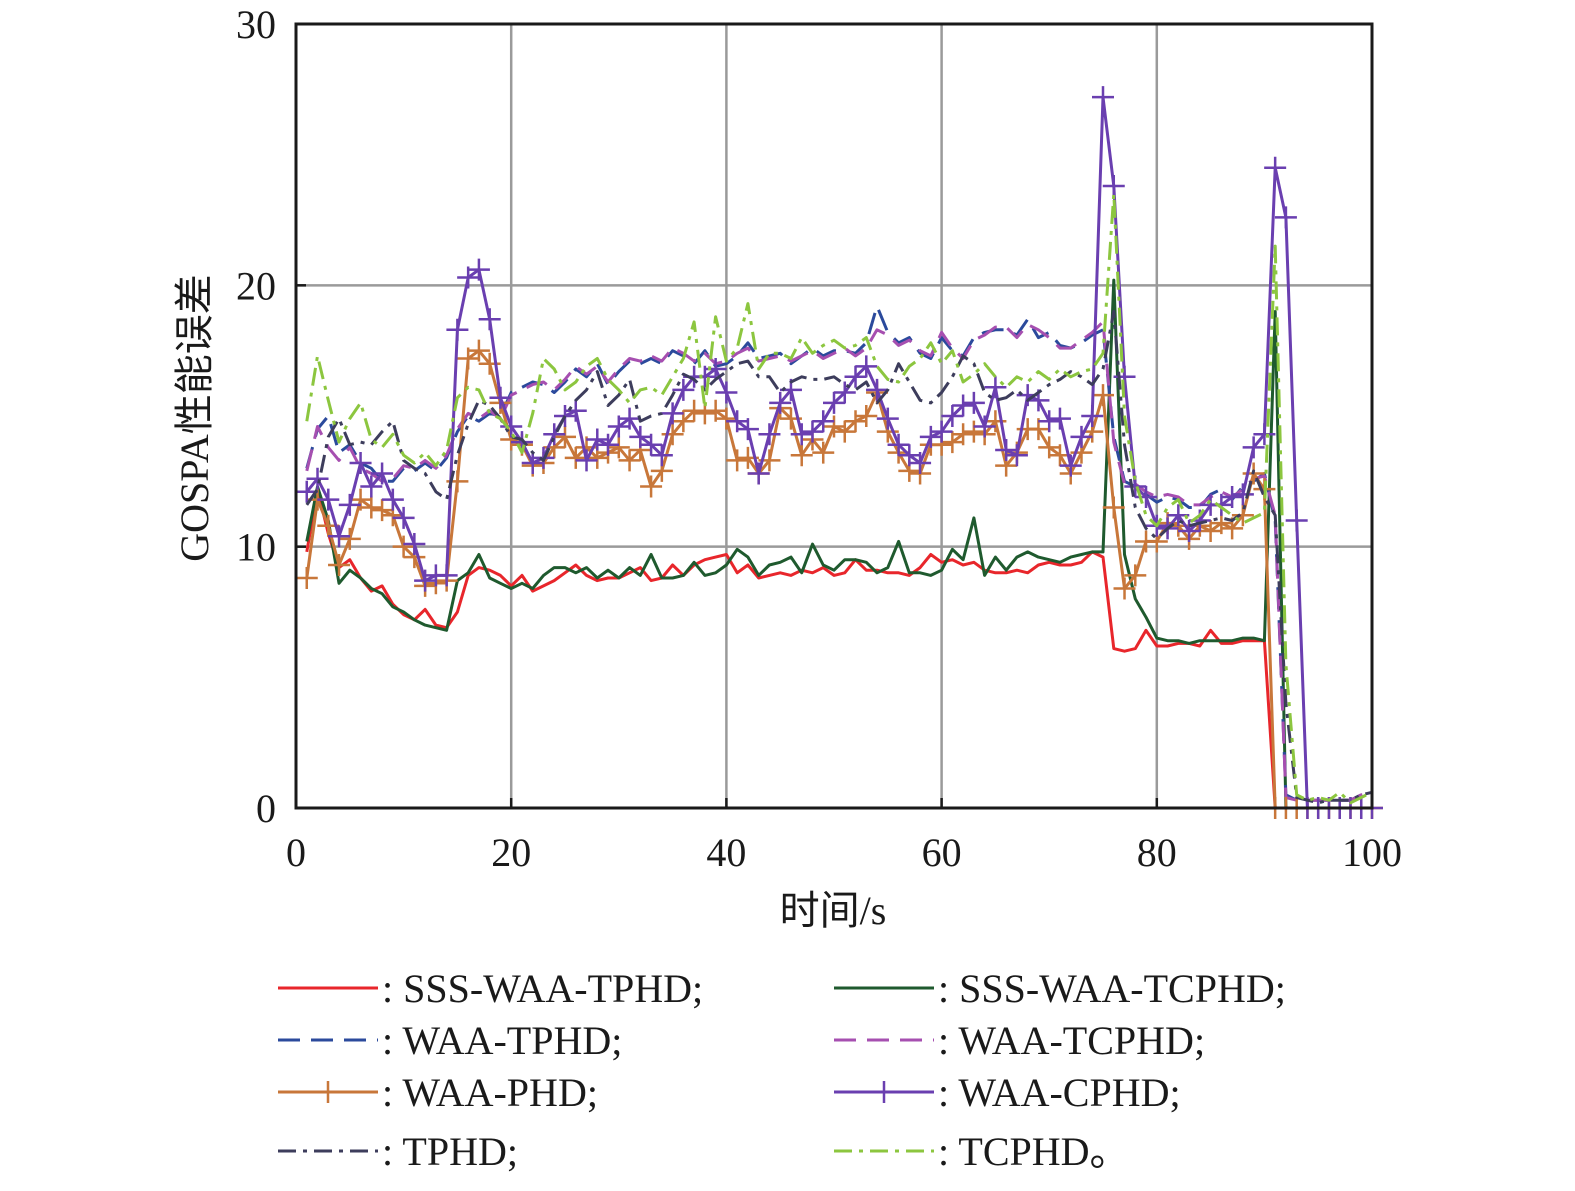 The height and width of the screenshot is (1191, 1575). What do you see at coordinates (296, 852) in the screenshot?
I see `x-tick-label: 0` at bounding box center [296, 852].